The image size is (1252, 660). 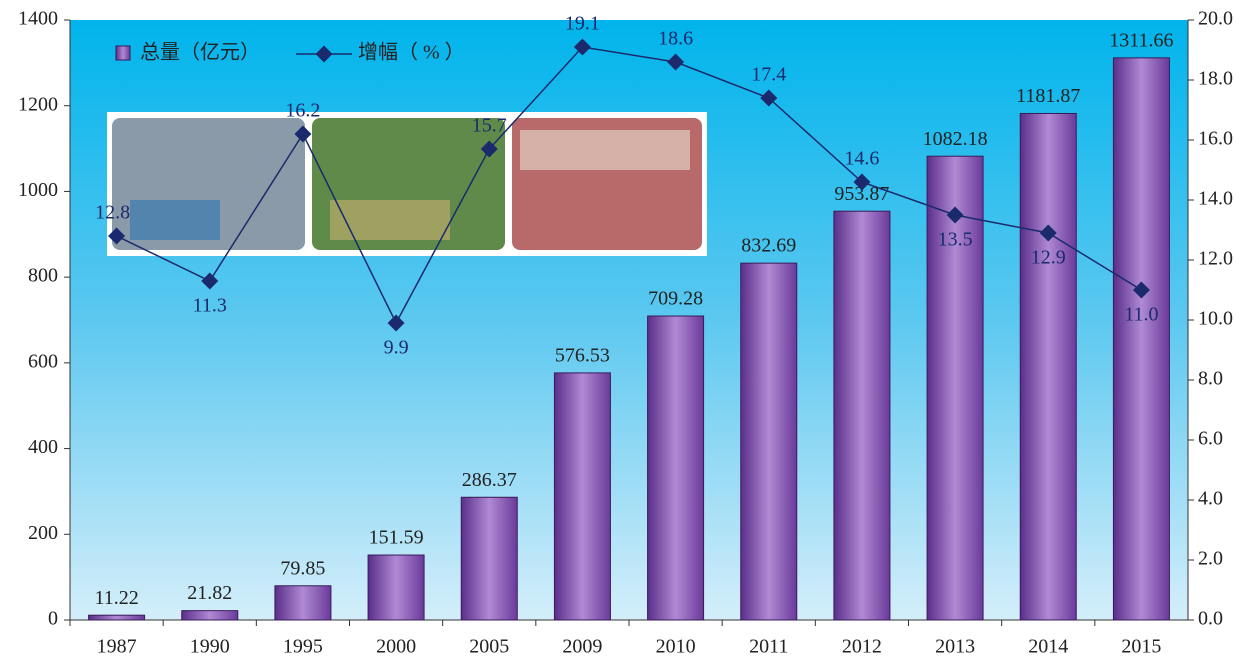 I want to click on y-tick-label: 200, so click(x=43, y=533).